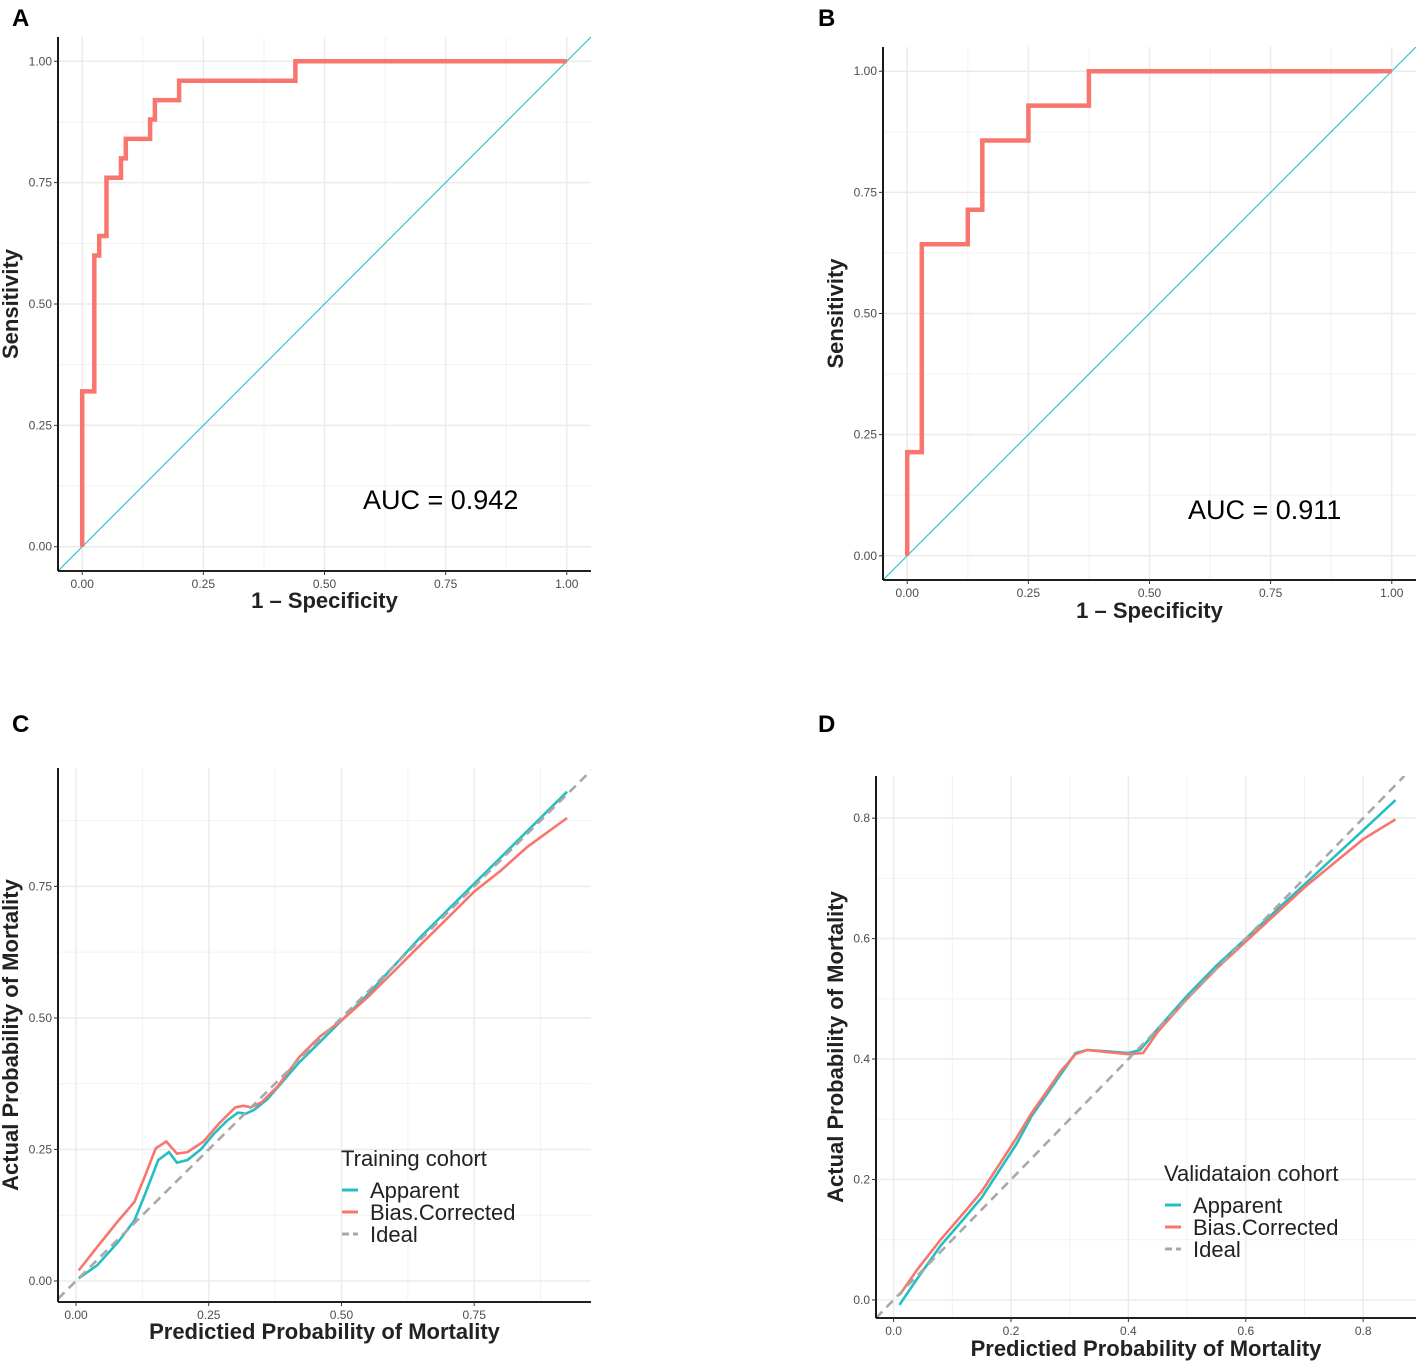  I want to click on legend-title: Validataion cohort, so click(1251, 1173).